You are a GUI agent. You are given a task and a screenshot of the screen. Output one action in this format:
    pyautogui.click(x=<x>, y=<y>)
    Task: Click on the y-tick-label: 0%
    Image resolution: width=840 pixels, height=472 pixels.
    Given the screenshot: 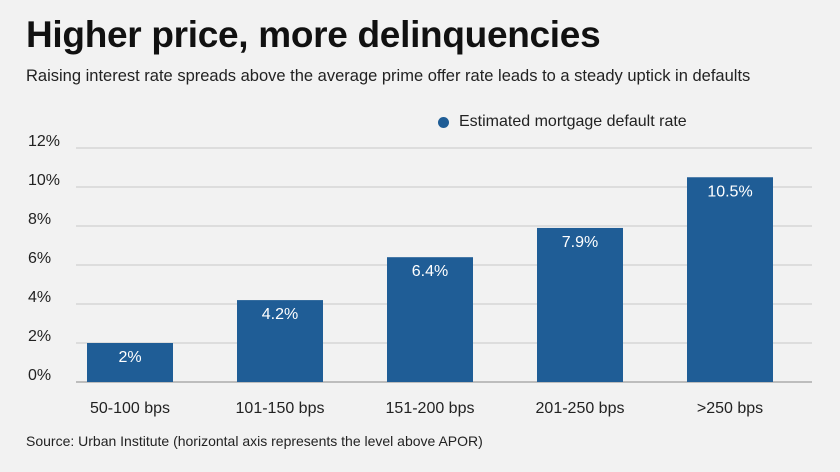 What is the action you would take?
    pyautogui.click(x=39, y=375)
    